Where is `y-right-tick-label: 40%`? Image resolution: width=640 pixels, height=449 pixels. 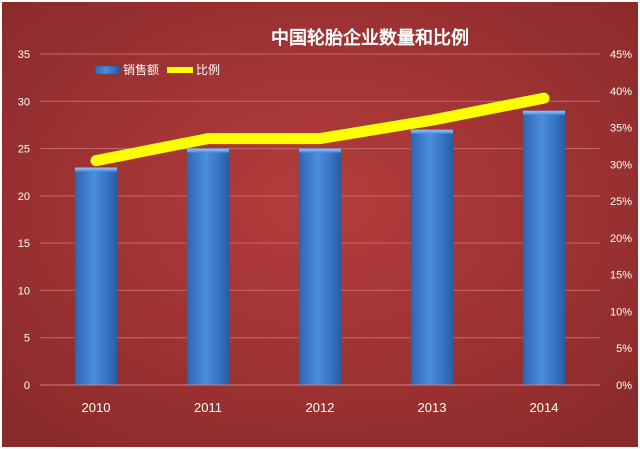
y-right-tick-label: 40% is located at coordinates (621, 92).